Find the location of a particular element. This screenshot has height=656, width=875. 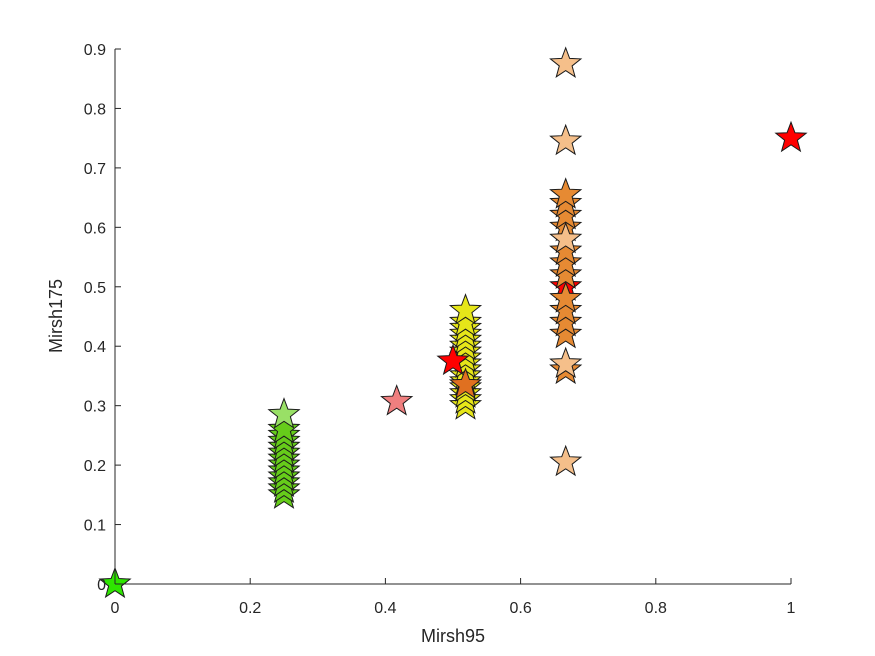

y-tick-label: 0.7 is located at coordinates (95, 169).